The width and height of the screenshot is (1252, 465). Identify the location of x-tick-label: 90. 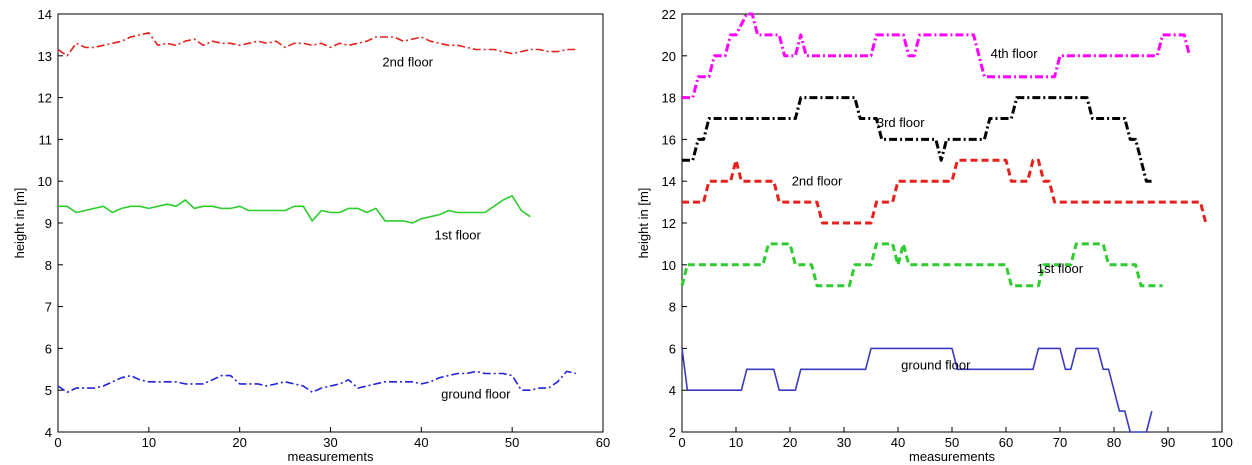
(1168, 442).